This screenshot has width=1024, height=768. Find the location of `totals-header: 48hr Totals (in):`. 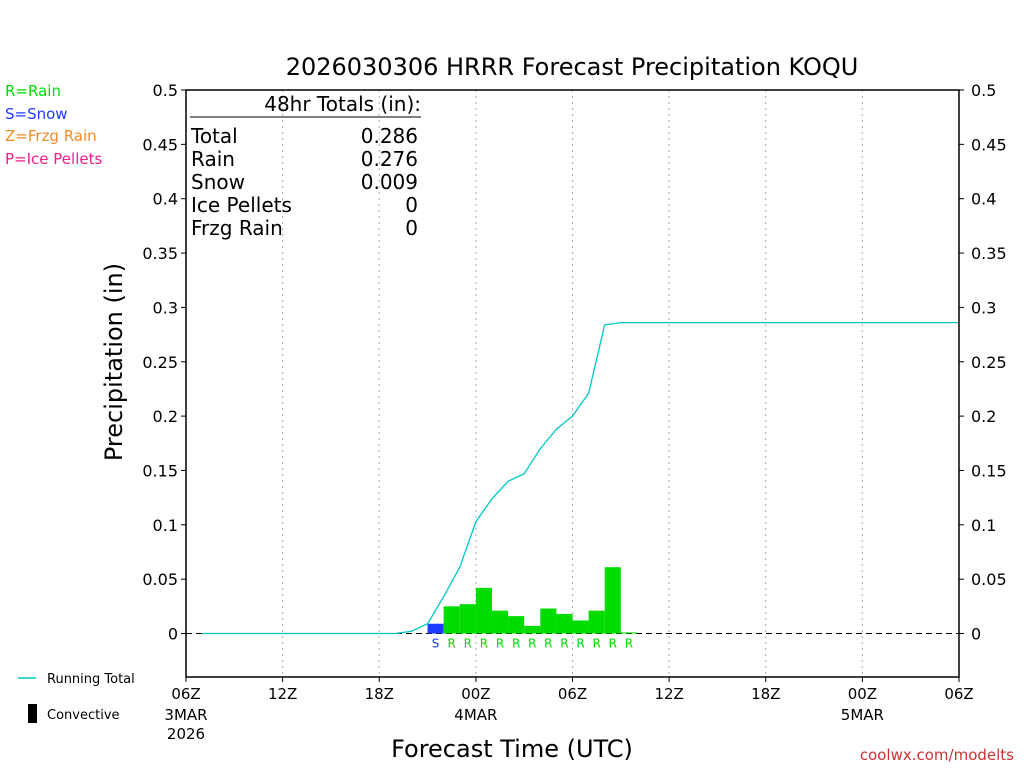

totals-header: 48hr Totals (in): is located at coordinates (342, 104).